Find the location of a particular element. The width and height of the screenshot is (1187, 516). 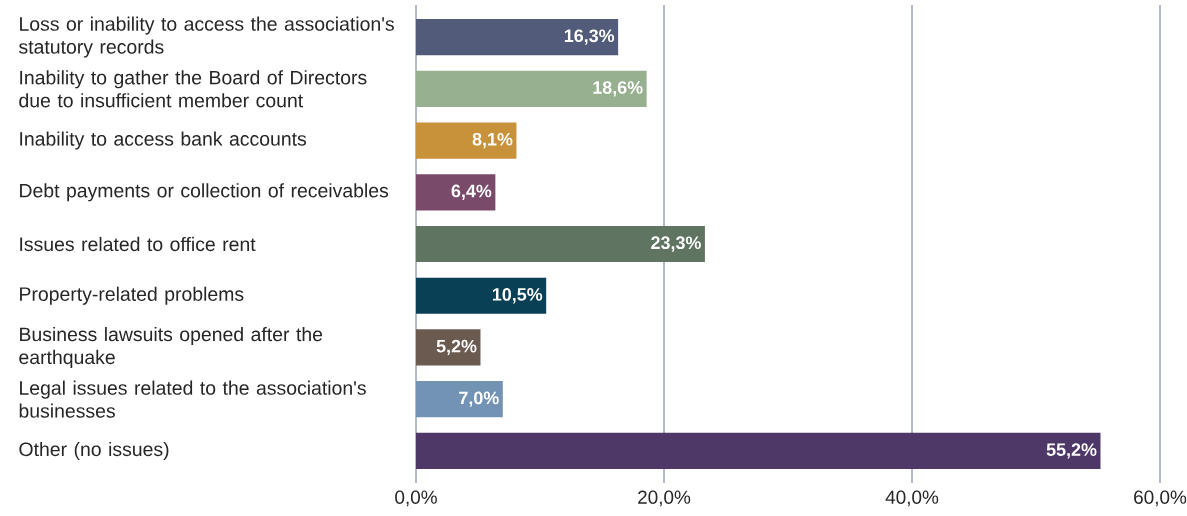

y-tick-label: Debt payments or collection of receivables is located at coordinates (204, 192).